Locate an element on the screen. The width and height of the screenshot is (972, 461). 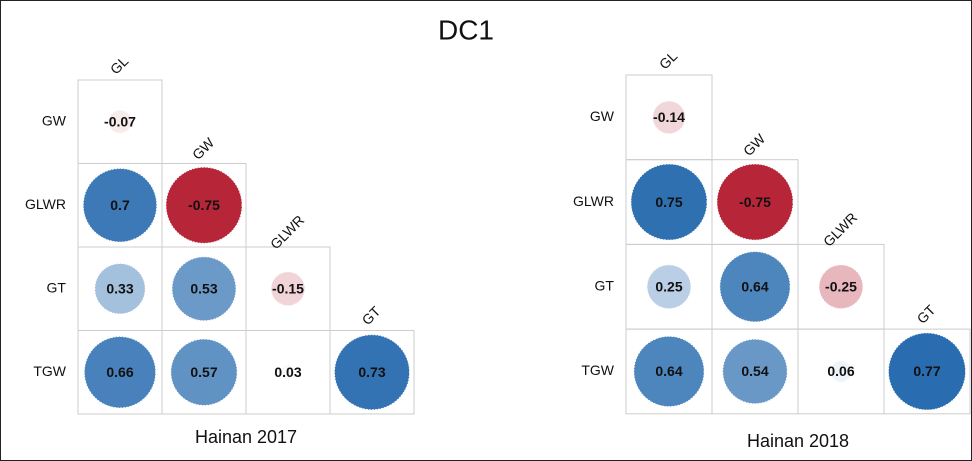
value-label: 0.33 is located at coordinates (119, 288).